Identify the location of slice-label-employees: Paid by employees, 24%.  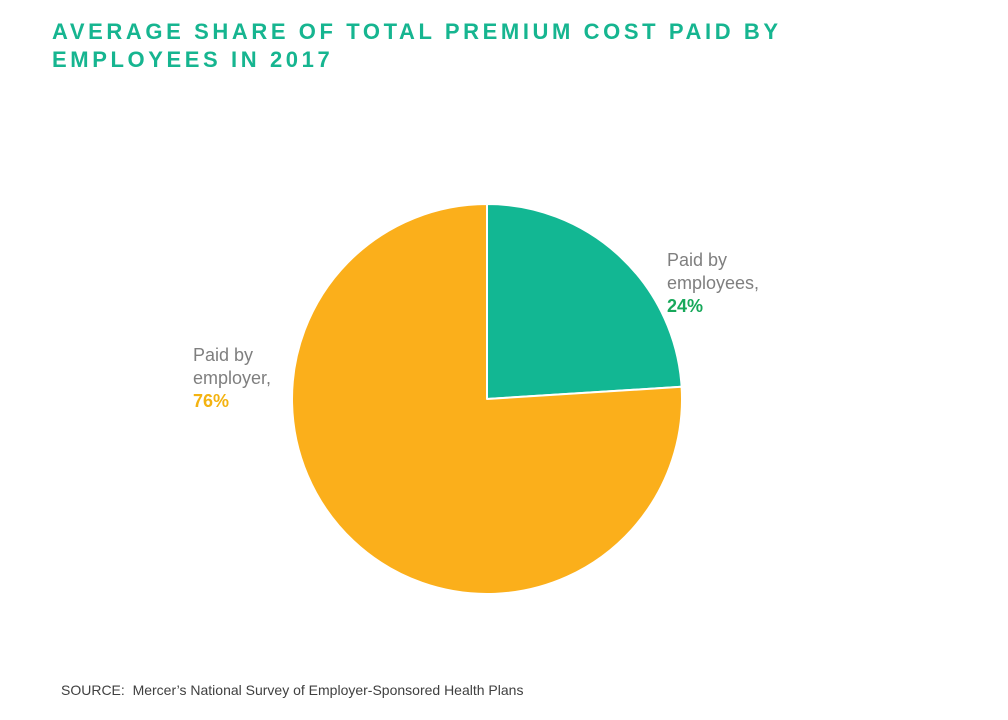
(713, 283).